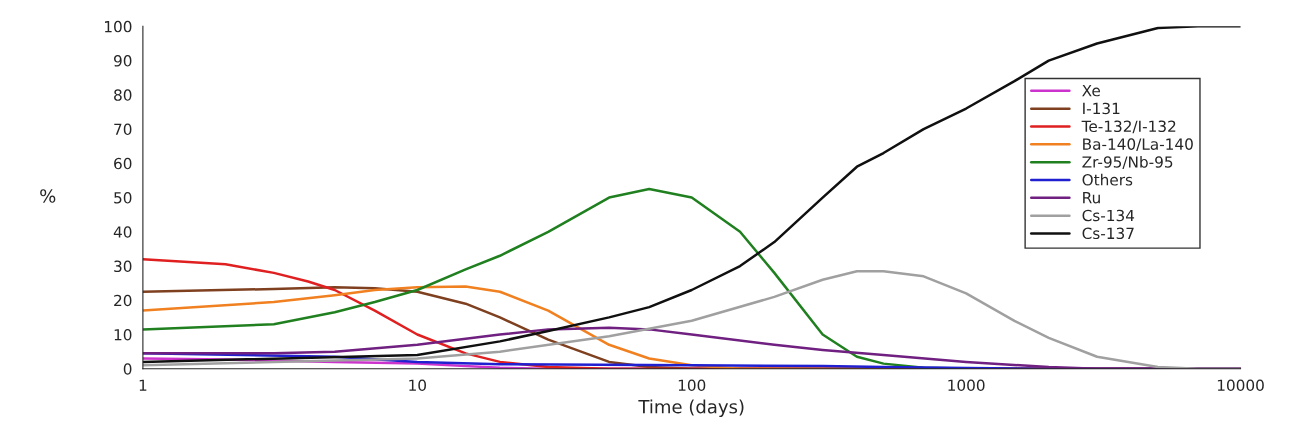 This screenshot has width=1299, height=439. What do you see at coordinates (48, 196) in the screenshot?
I see `y-axis-title: %` at bounding box center [48, 196].